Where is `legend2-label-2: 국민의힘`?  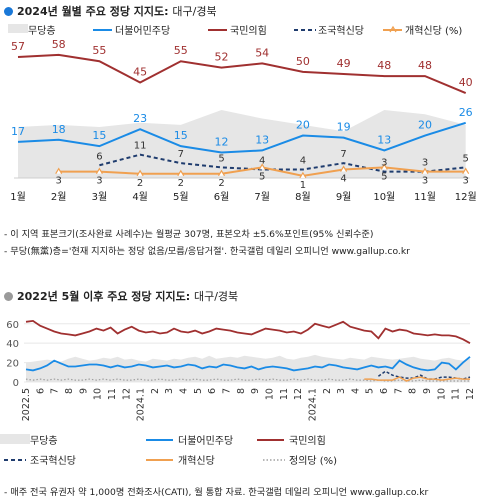 legend2-label-2: 국민의힘 is located at coordinates (307, 441).